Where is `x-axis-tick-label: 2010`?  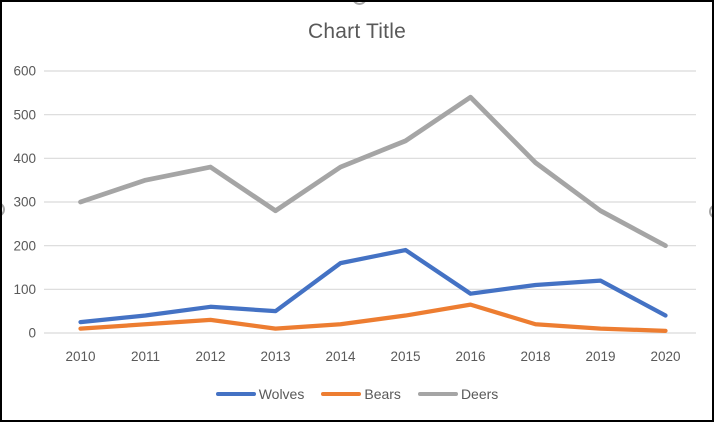
x-axis-tick-label: 2010 is located at coordinates (80, 356).